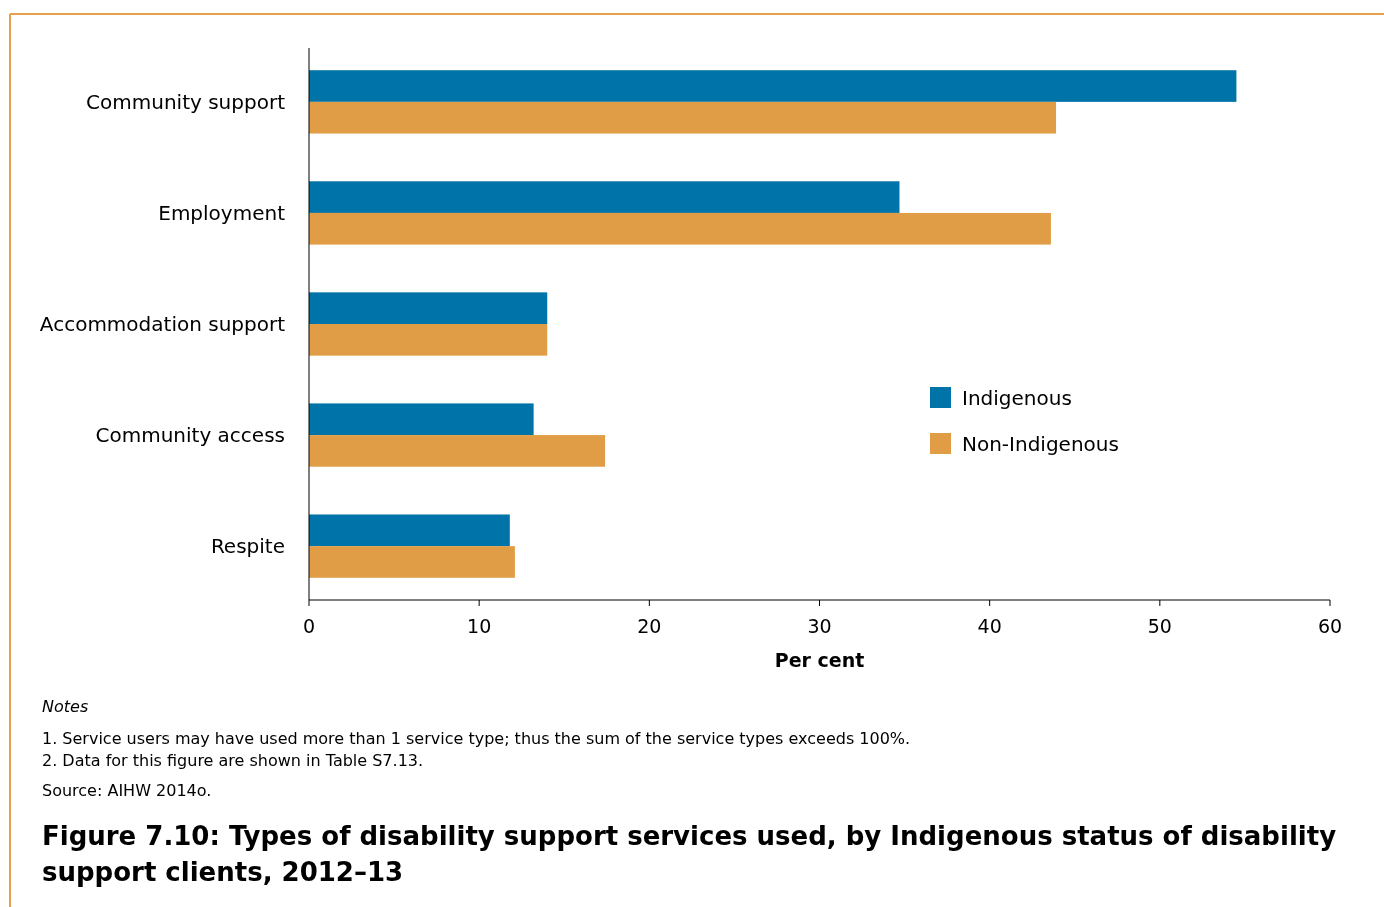 The width and height of the screenshot is (1384, 907). I want to click on y-tick-label: Employment, so click(222, 212).